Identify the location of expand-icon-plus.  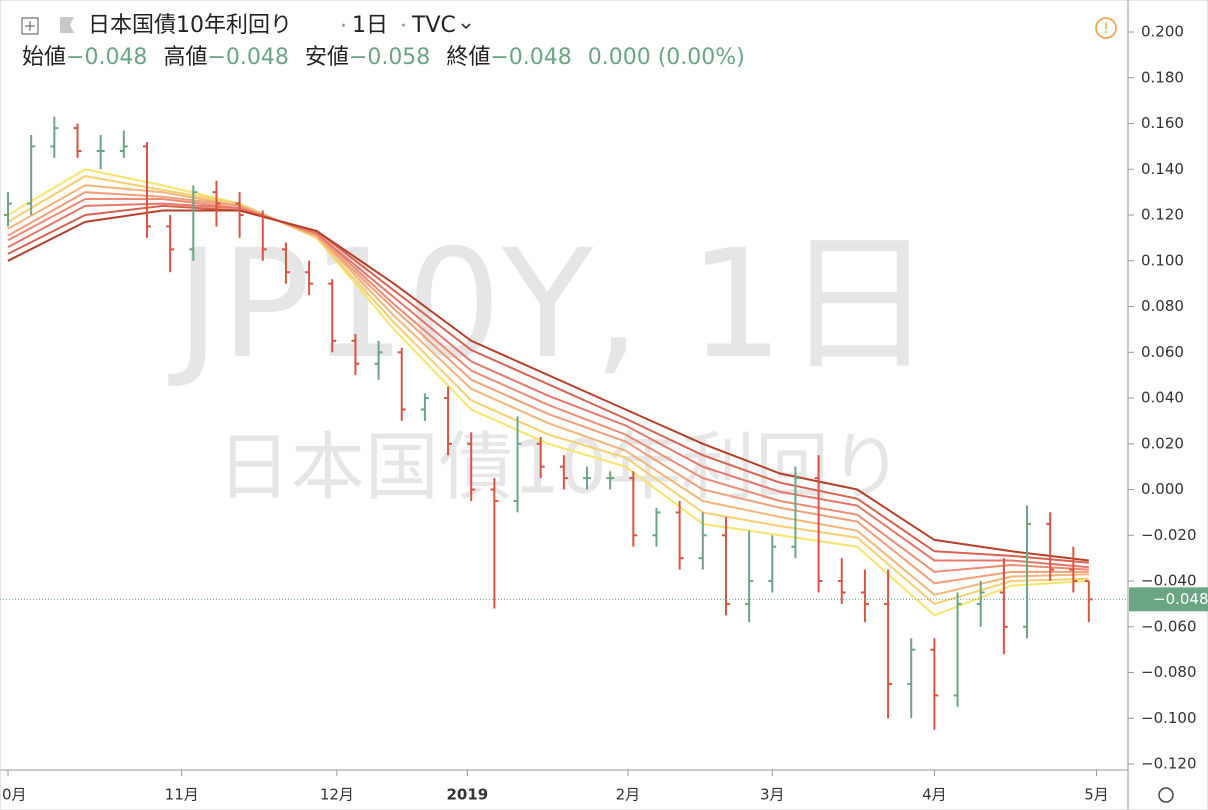
(30, 26).